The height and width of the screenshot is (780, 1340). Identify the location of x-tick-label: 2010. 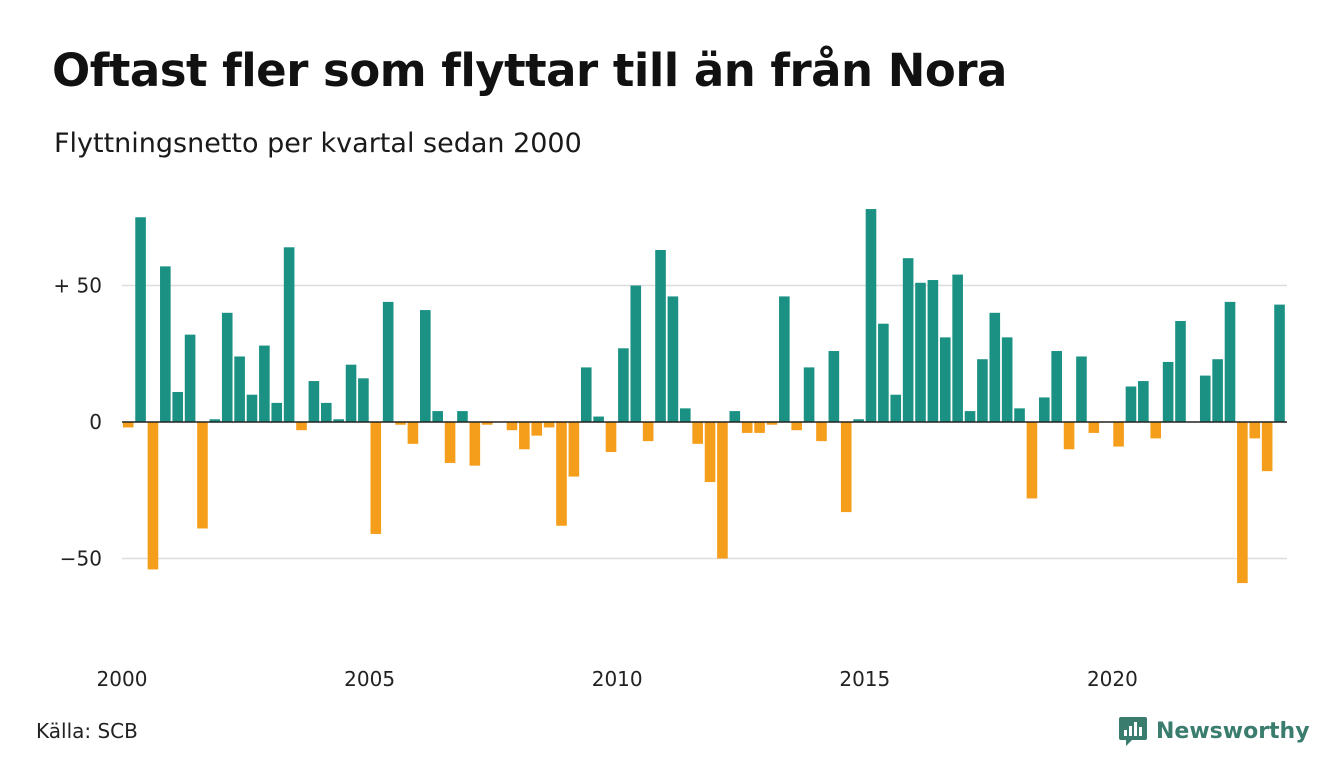
(617, 679).